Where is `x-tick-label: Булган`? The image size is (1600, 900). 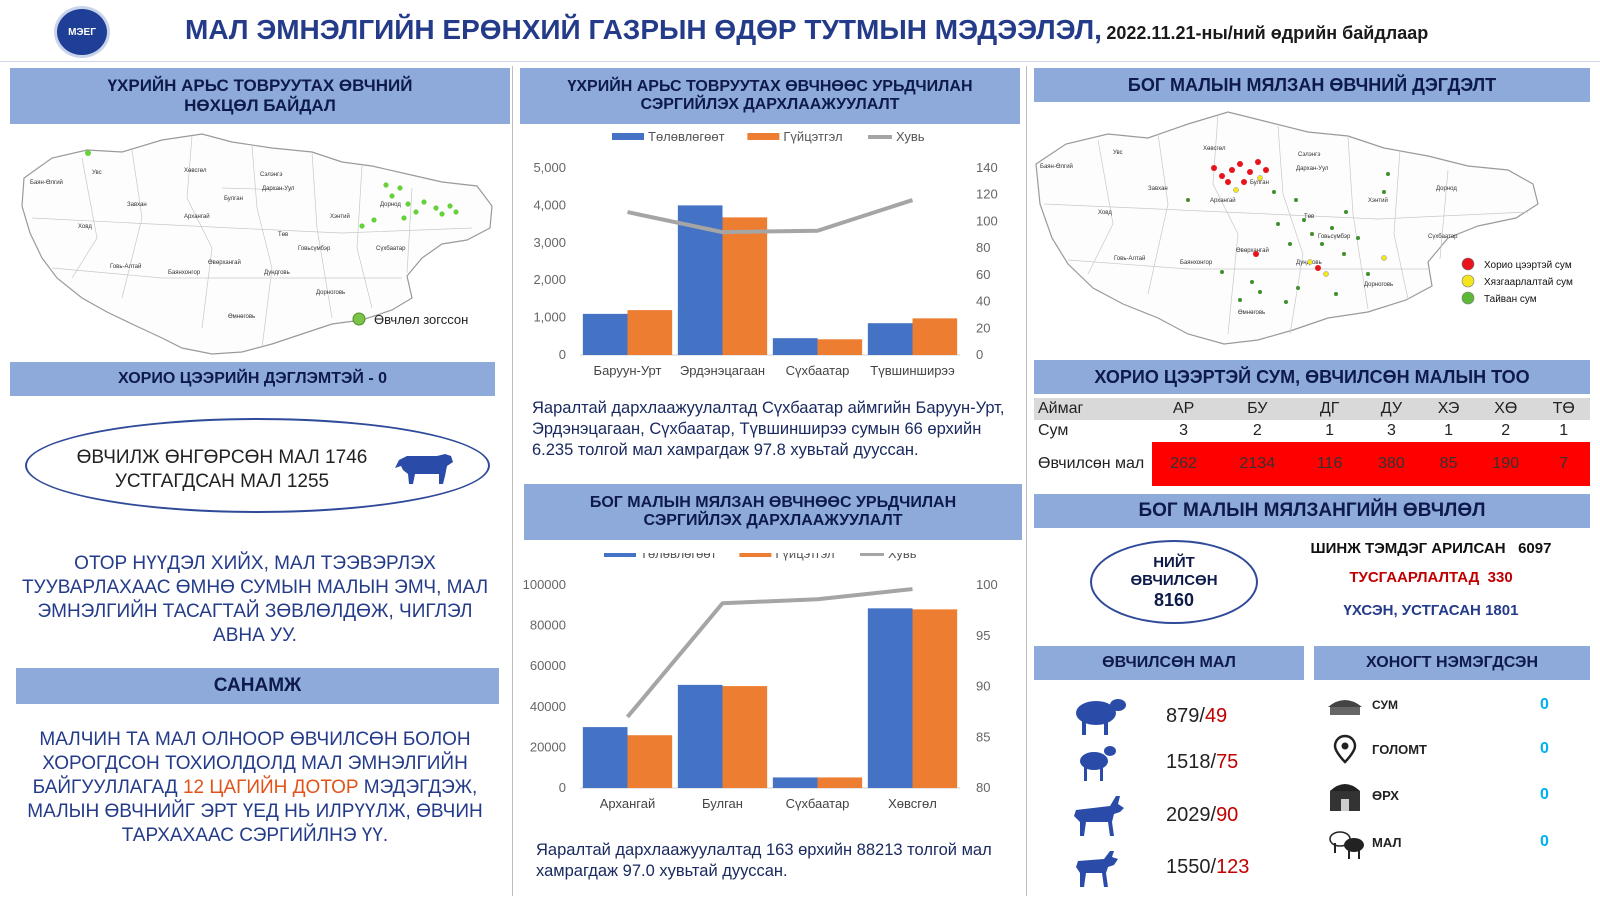 x-tick-label: Булган is located at coordinates (722, 803).